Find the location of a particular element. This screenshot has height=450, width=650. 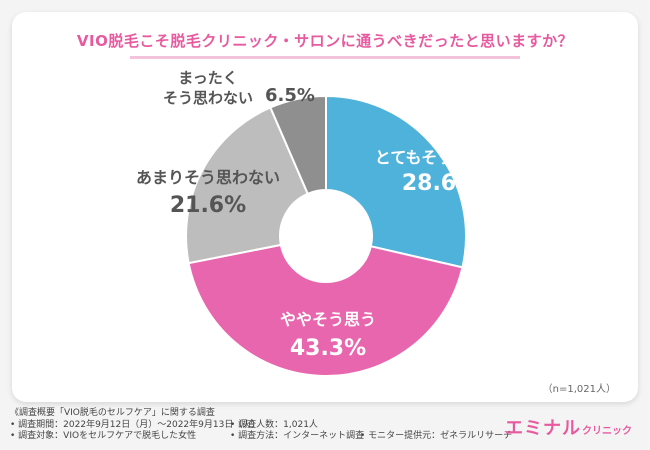

category-label-3: まったくそう思わない is located at coordinates (208, 88).